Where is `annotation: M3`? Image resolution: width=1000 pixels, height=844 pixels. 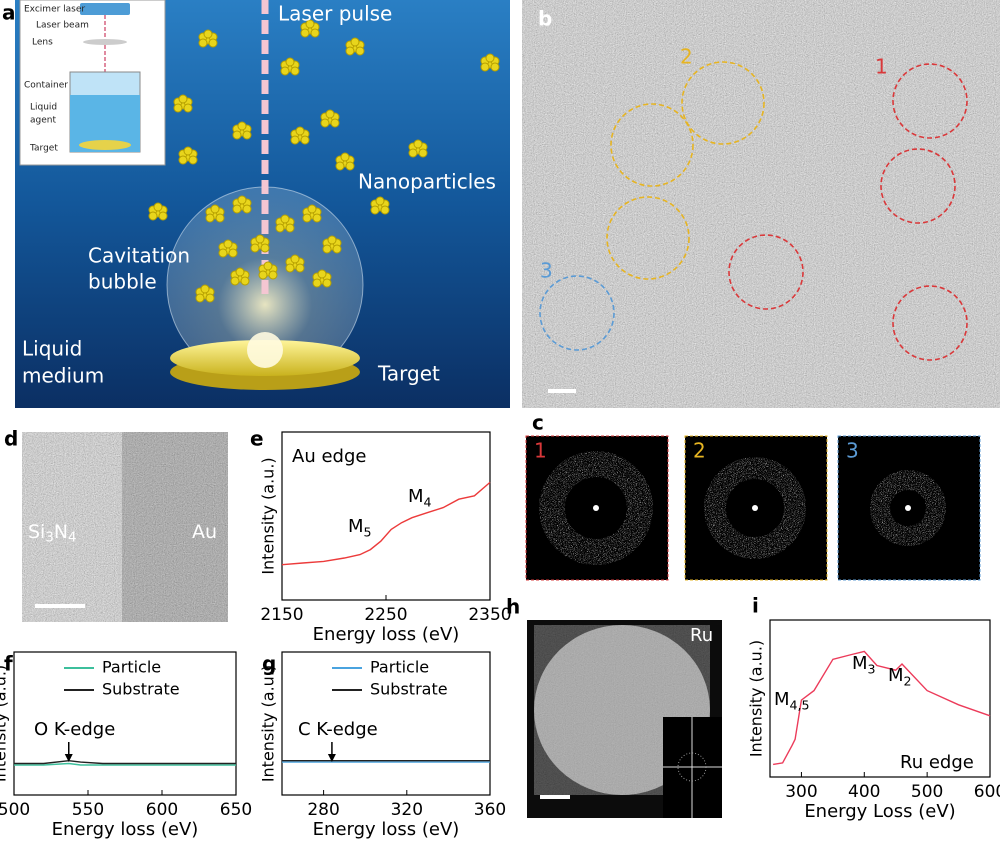 annotation: M3 is located at coordinates (864, 664).